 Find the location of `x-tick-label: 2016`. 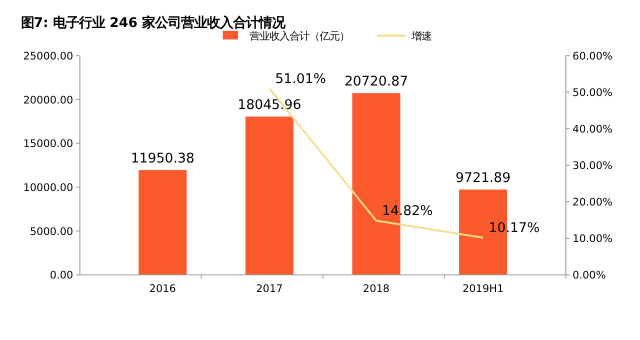

x-tick-label: 2016 is located at coordinates (162, 288).